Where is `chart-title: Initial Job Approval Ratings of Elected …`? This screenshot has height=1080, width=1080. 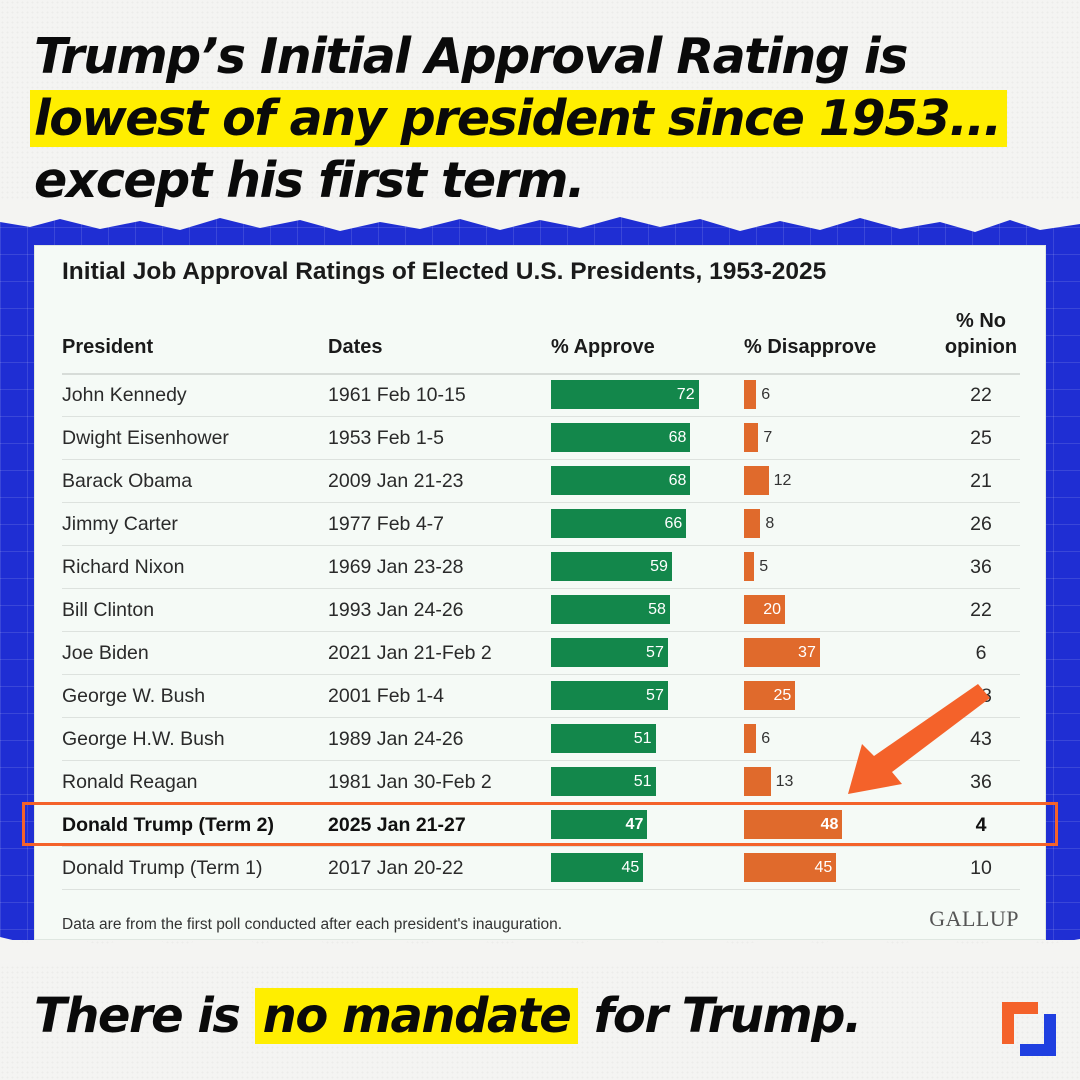 chart-title: Initial Job Approval Ratings of Elected … is located at coordinates (444, 271).